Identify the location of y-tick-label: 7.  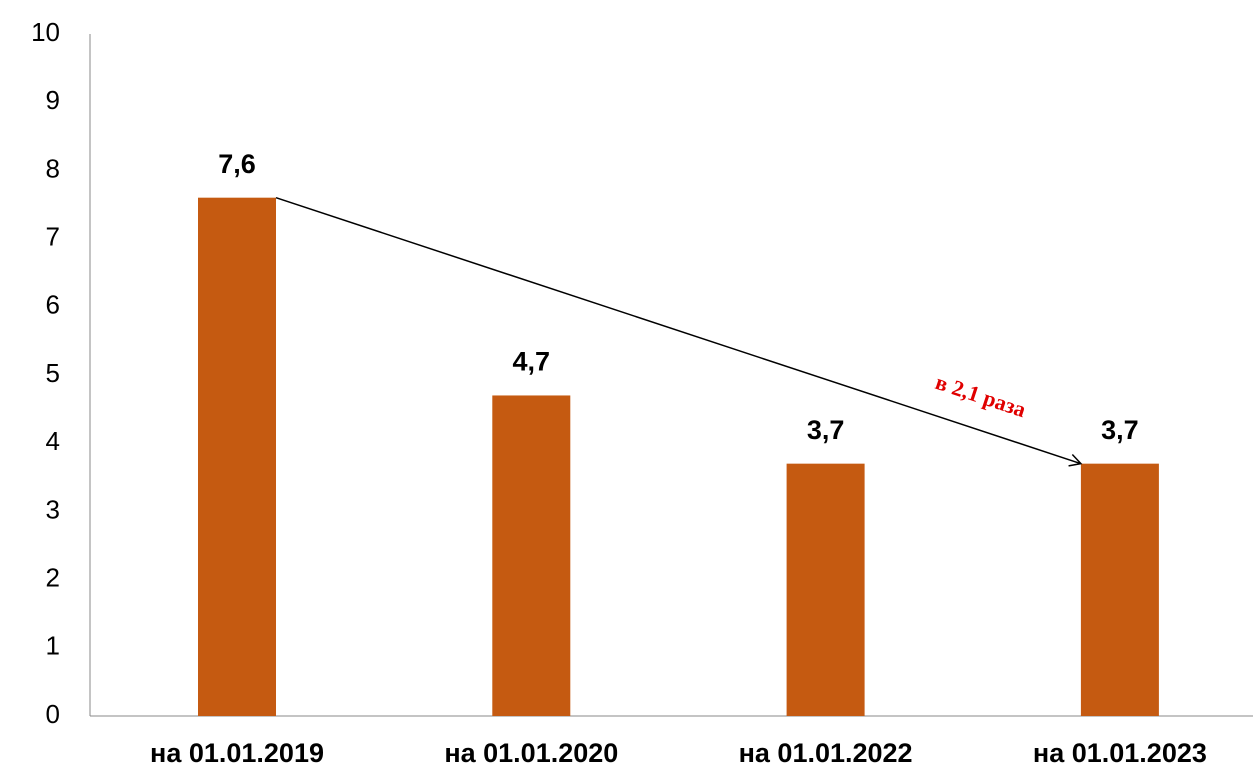
(53, 236).